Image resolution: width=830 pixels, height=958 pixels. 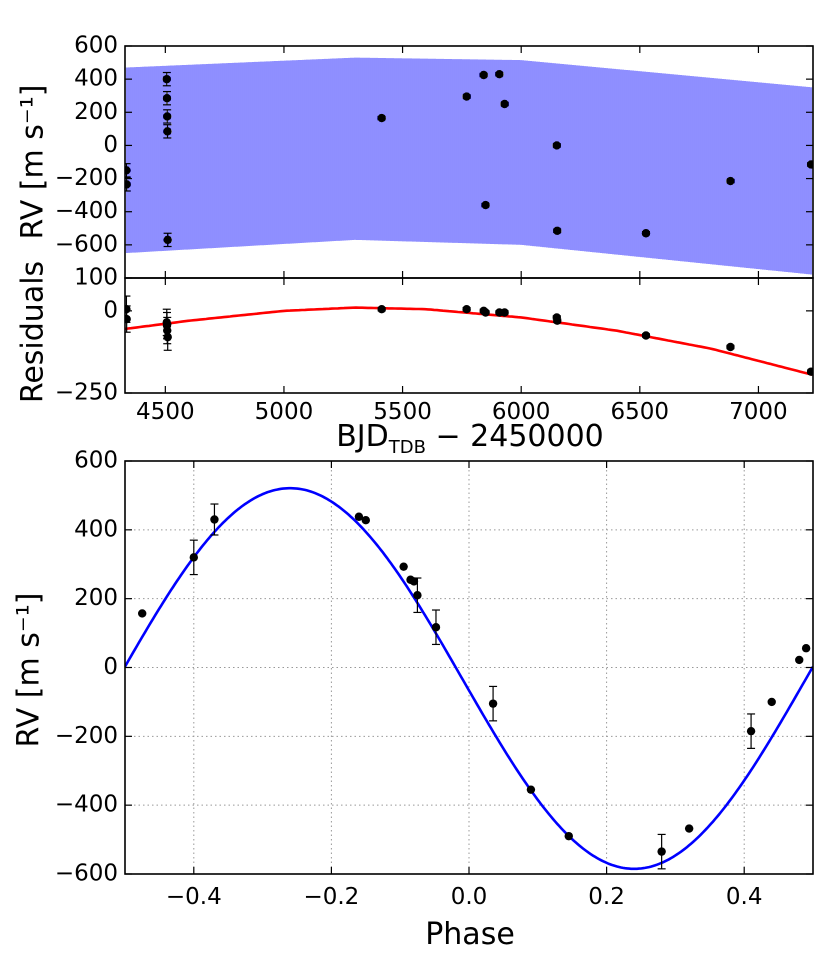 I want to click on residuals-xtick-label: 4500, so click(x=165, y=412).